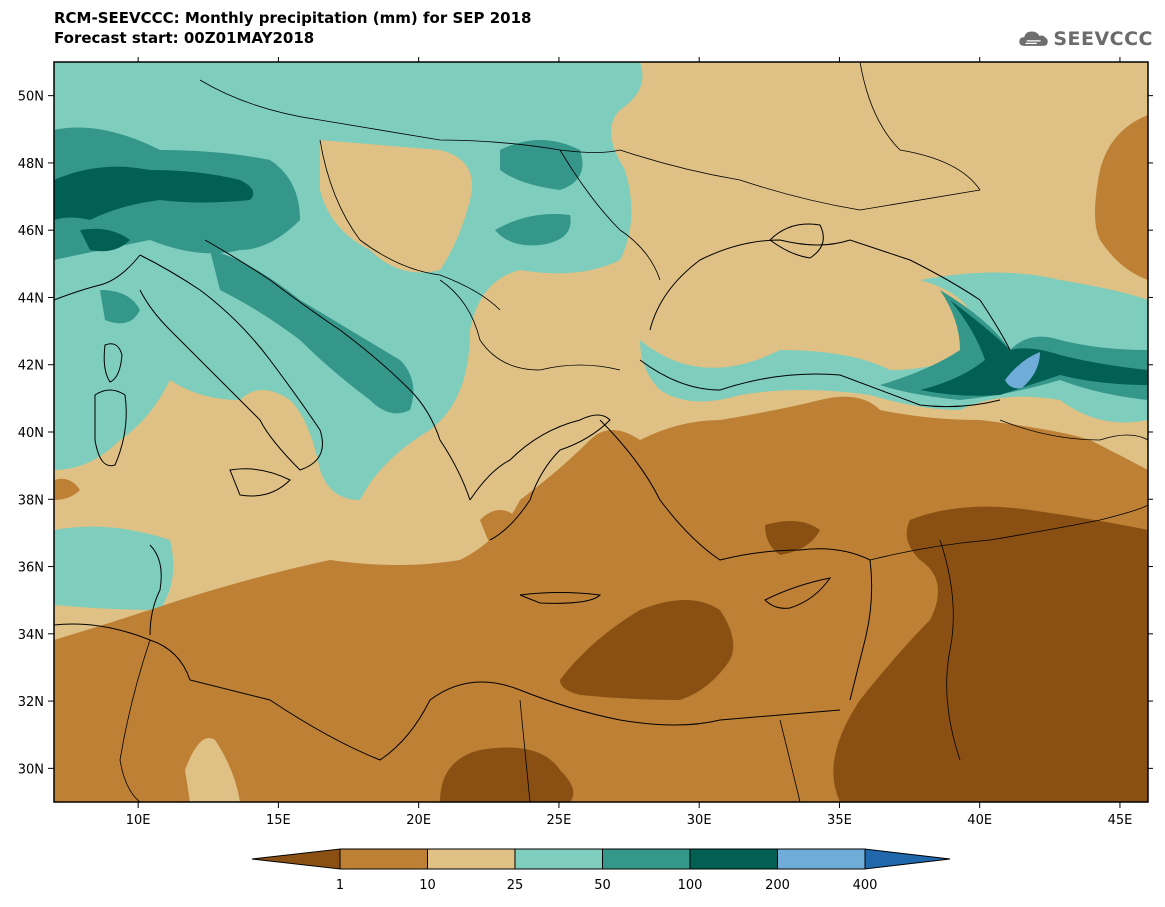 This screenshot has height=907, width=1165. I want to click on corsica, so click(113, 363).